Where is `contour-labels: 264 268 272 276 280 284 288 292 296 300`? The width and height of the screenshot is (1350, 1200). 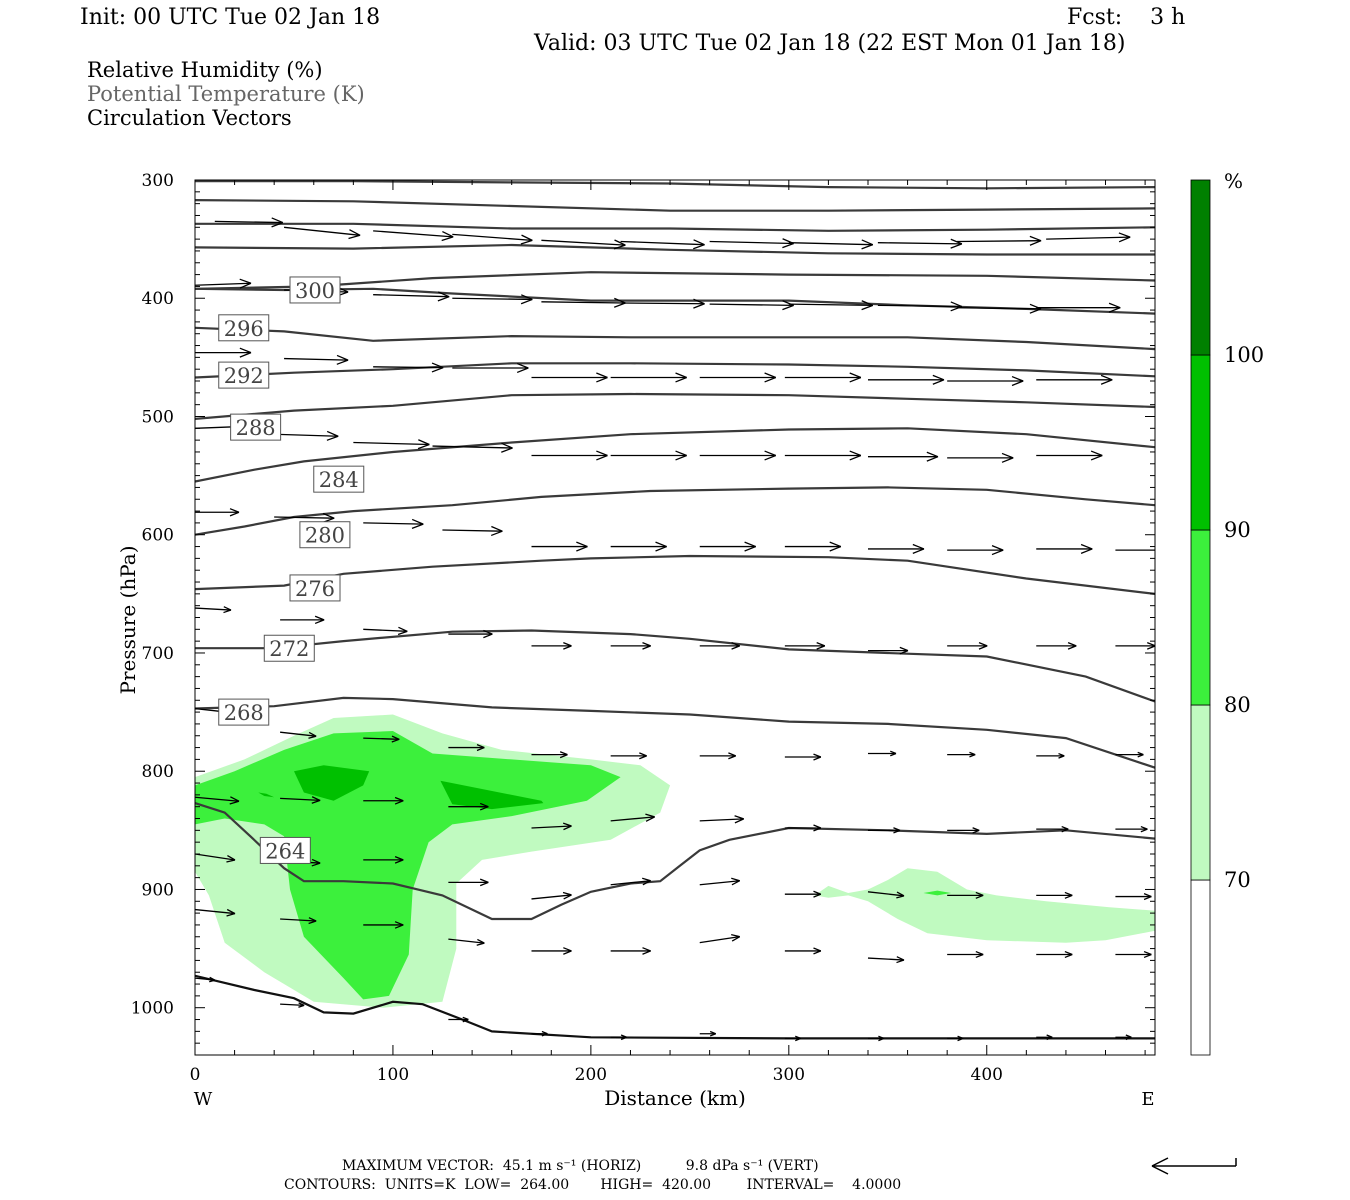
contour-labels: 264 268 272 276 280 284 288 292 296 300 is located at coordinates (291, 570).